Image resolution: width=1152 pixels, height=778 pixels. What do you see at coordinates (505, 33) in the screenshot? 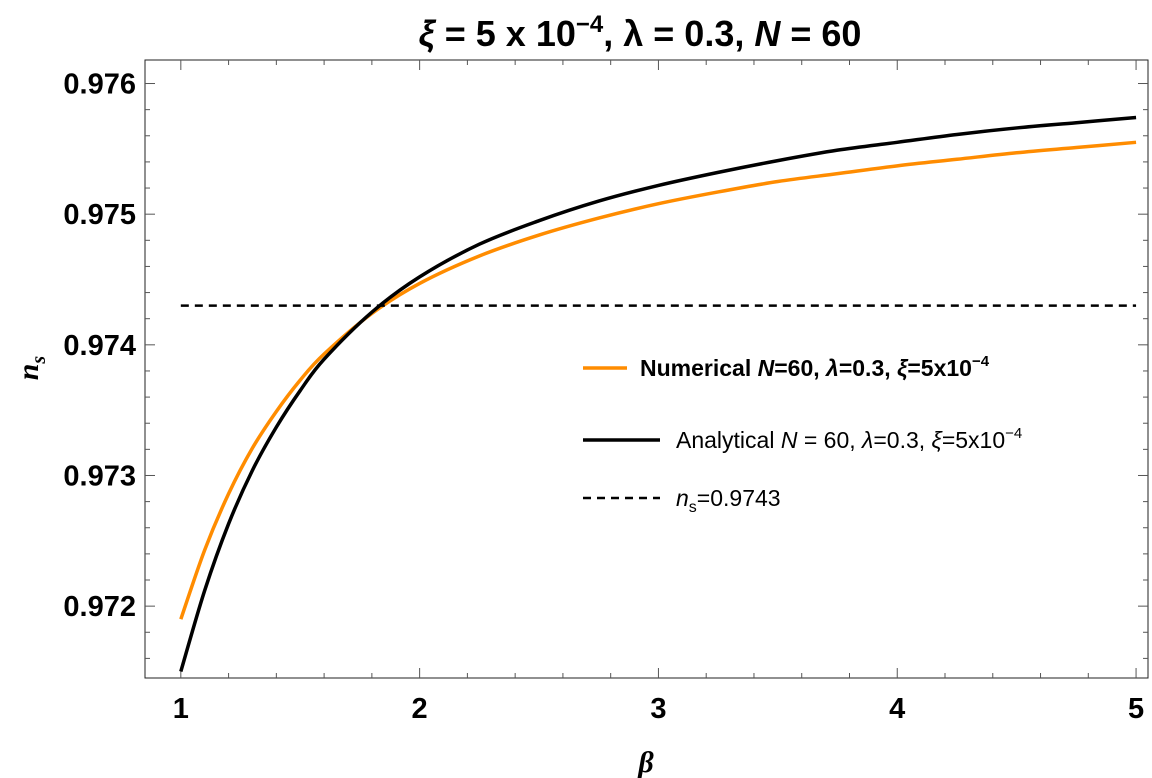
I see `title-xi-value: = 5 x 10` at bounding box center [505, 33].